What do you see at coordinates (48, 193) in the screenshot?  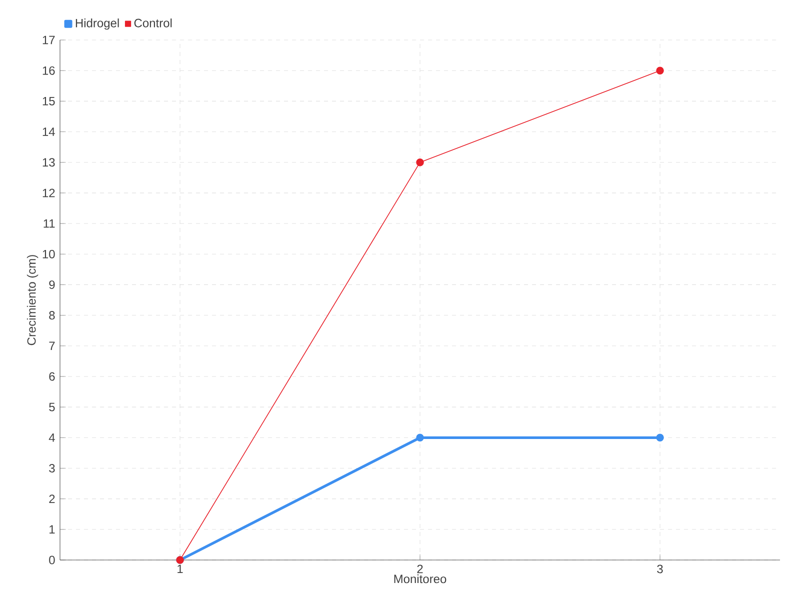 I see `y-tick-label: 12` at bounding box center [48, 193].